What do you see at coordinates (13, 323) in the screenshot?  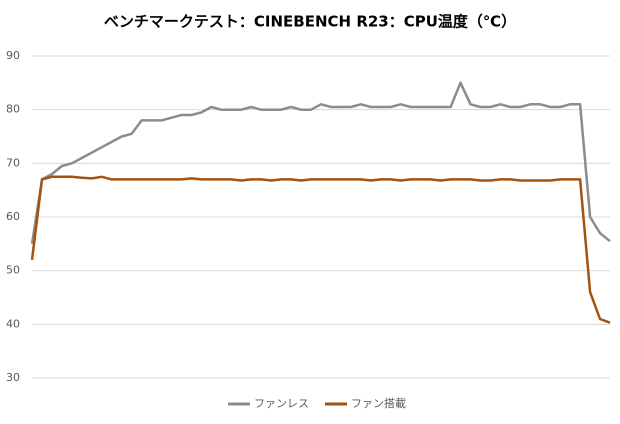 I see `y-tick-label: 40` at bounding box center [13, 323].